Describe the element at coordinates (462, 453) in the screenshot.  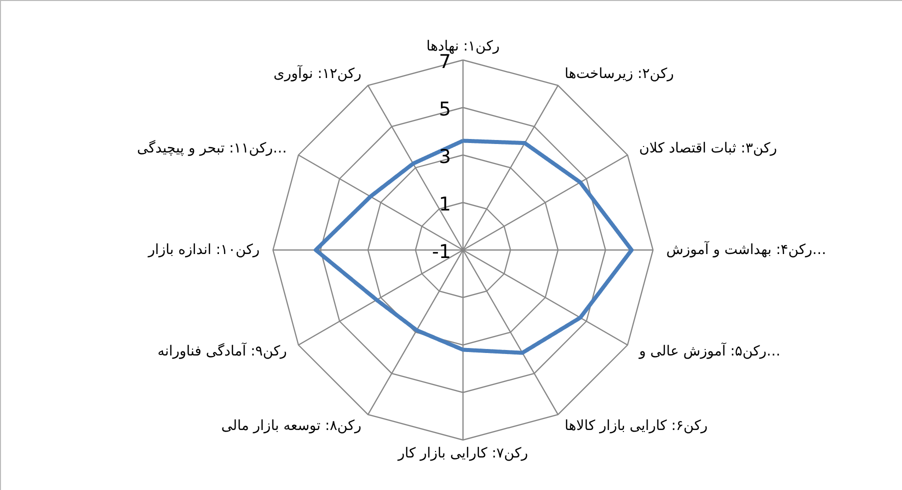
I see `spoke-label: رکن۷: کارایی بازار کار` at that location.